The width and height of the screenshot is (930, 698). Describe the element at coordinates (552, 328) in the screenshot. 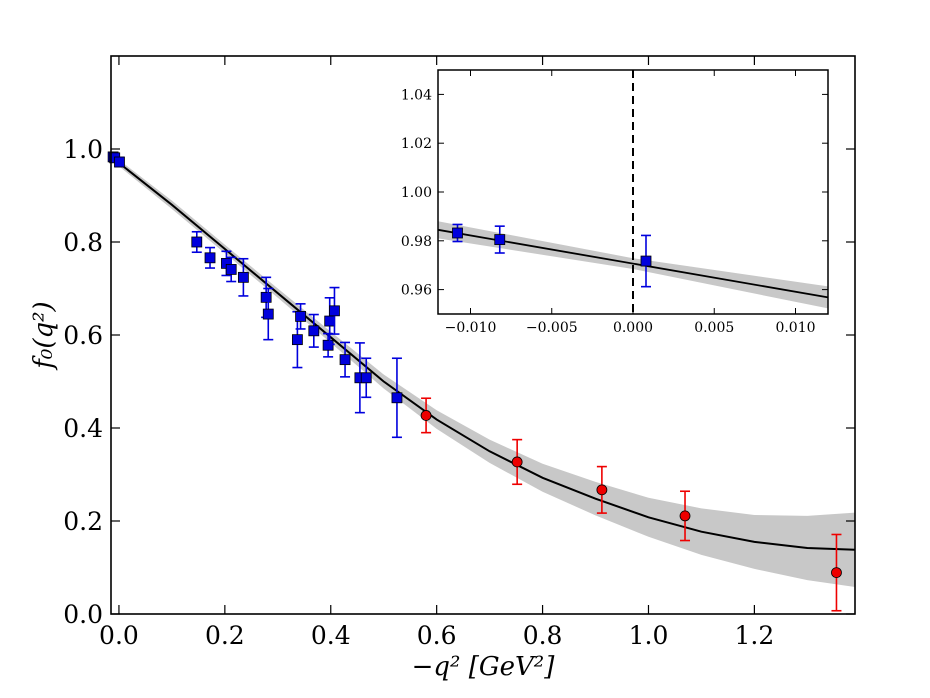

I see `inset-x-tick-label: −0.005` at that location.